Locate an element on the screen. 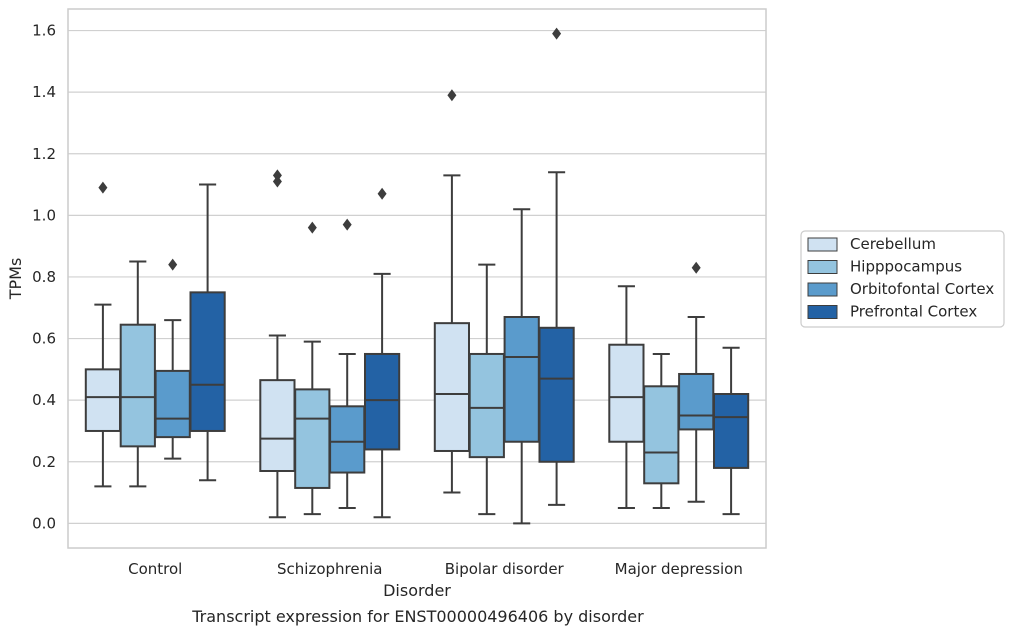  x-tick-label: Control is located at coordinates (155, 569).